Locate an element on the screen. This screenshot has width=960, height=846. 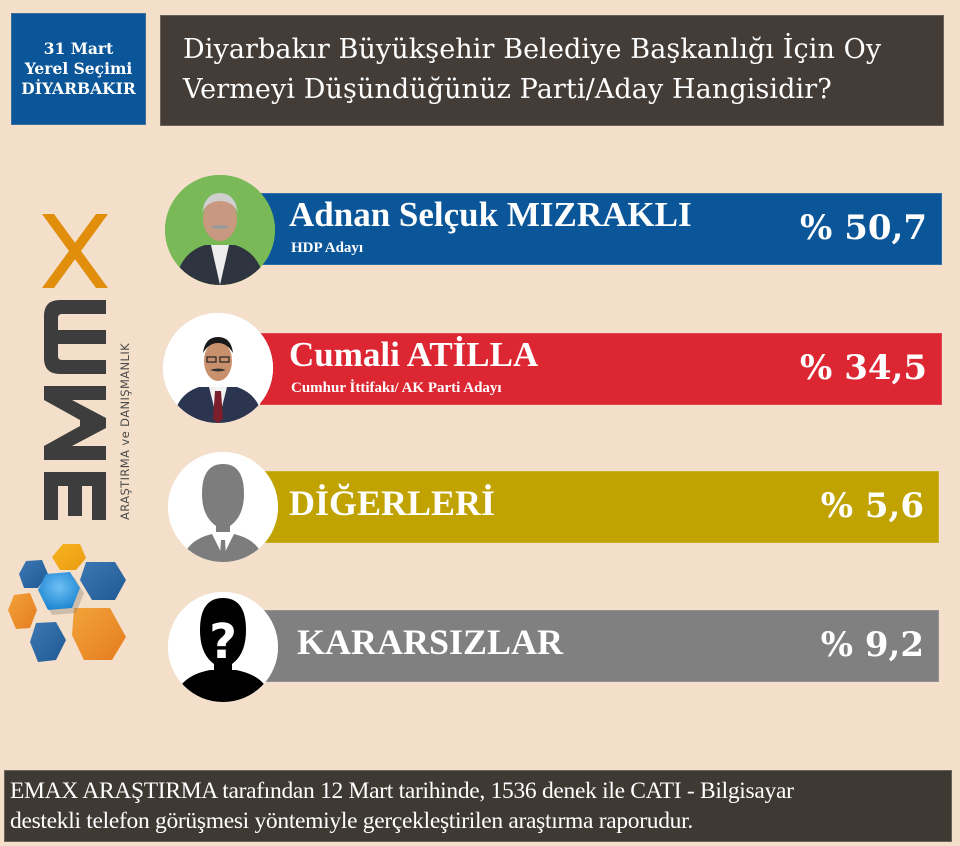
candidate-party: Cumhur İttifakı/ AK Parti Adayı is located at coordinates (396, 388).